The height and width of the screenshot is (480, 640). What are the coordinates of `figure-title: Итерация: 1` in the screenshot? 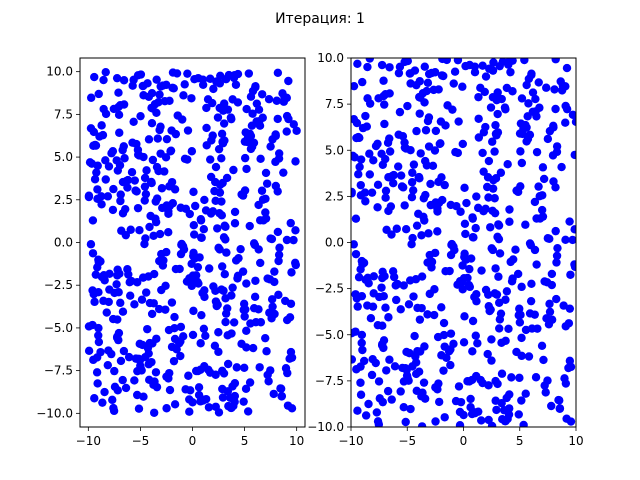 It's located at (320, 19).